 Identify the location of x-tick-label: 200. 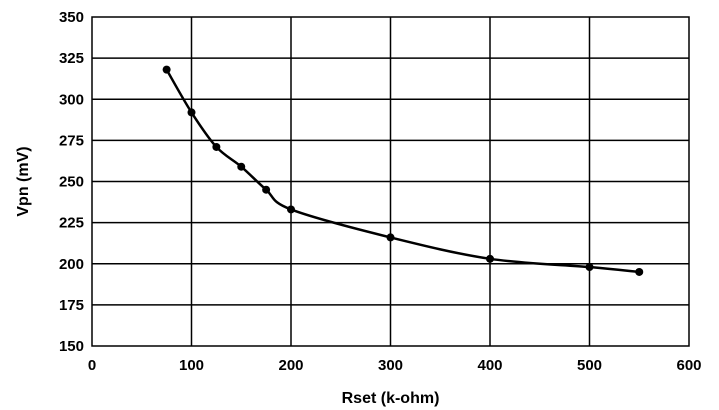
(290, 365).